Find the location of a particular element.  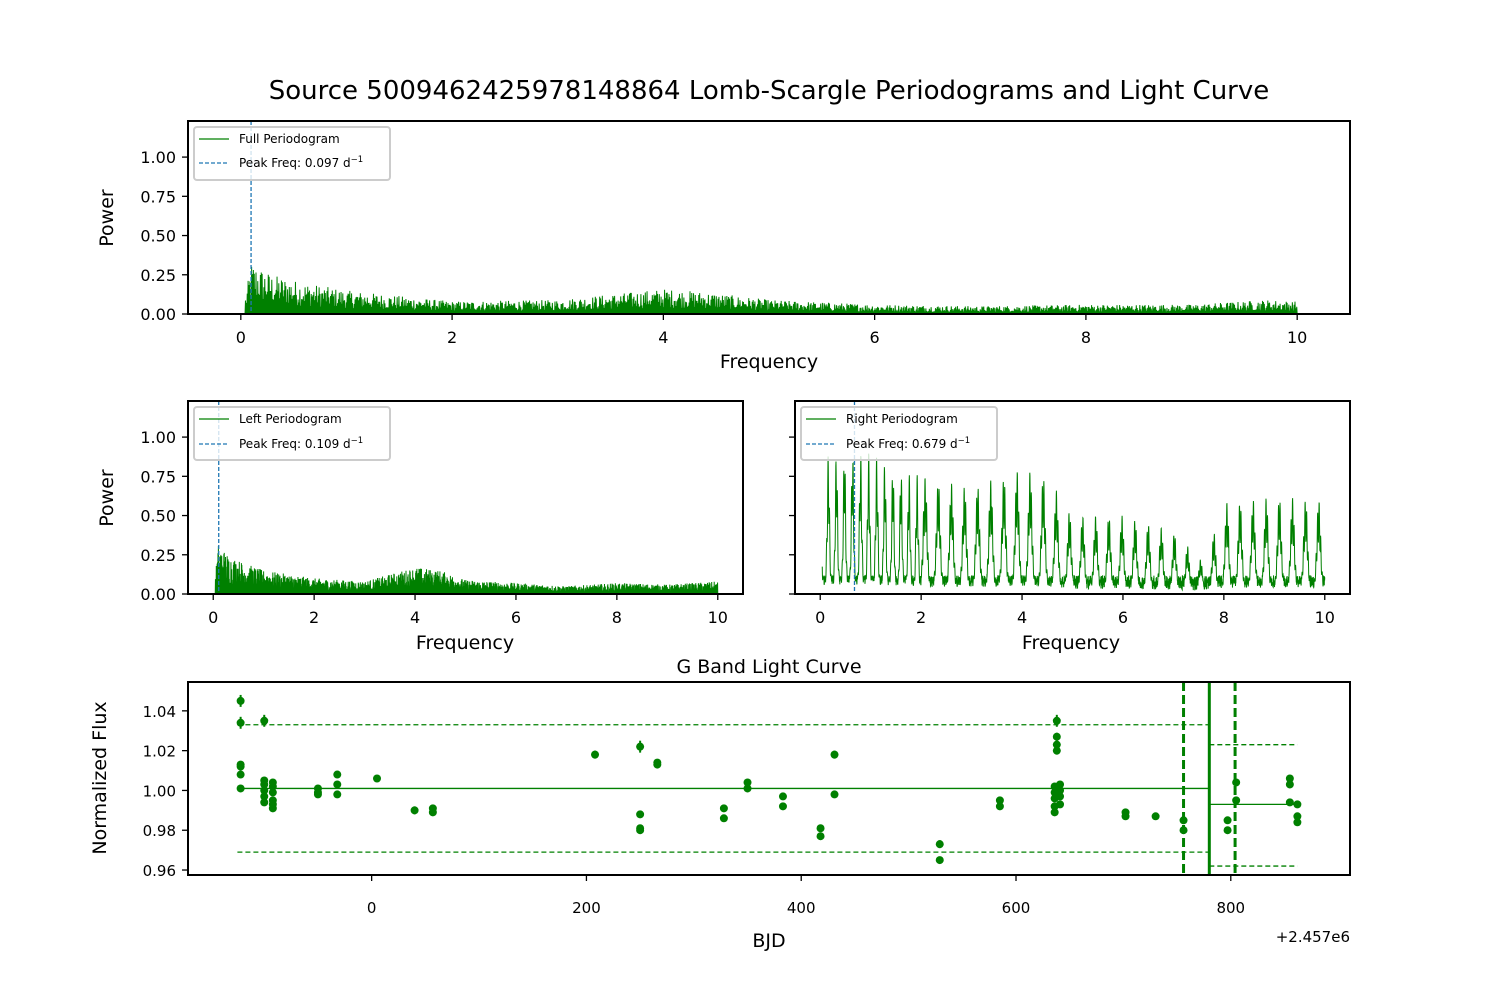

y-tick-label: 1.02 is located at coordinates (159, 752).